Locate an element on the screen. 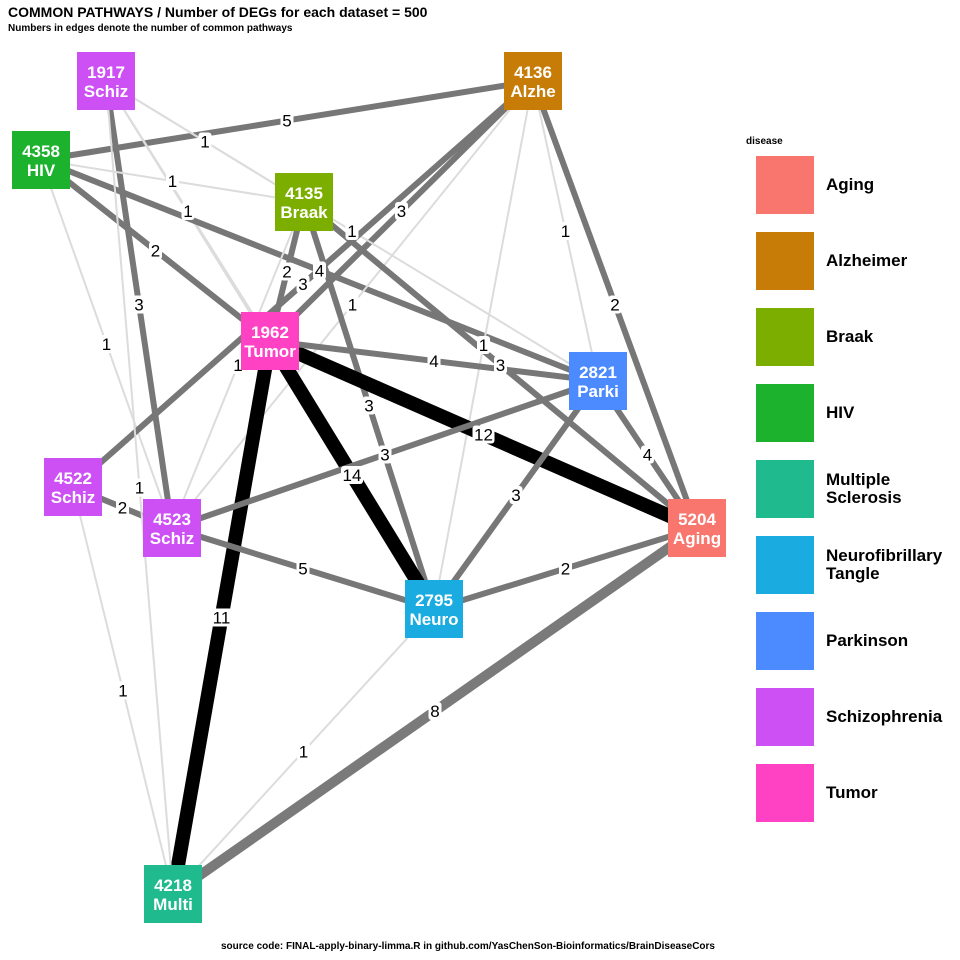 The image size is (960, 960). legend-label: Alzheimer is located at coordinates (867, 260).